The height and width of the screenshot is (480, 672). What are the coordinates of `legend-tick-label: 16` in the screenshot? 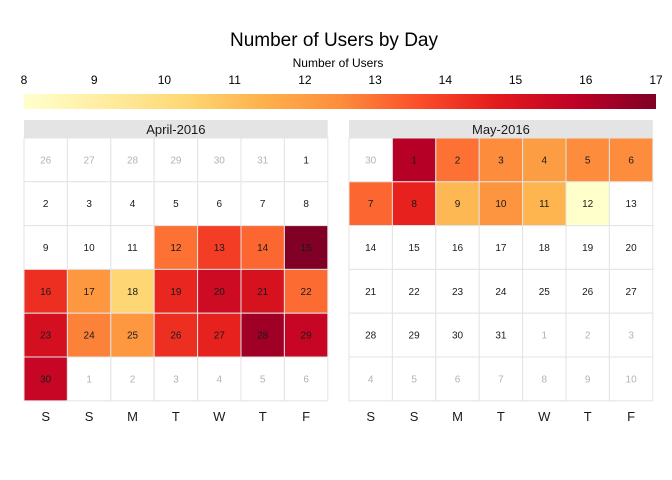 It's located at (586, 80).